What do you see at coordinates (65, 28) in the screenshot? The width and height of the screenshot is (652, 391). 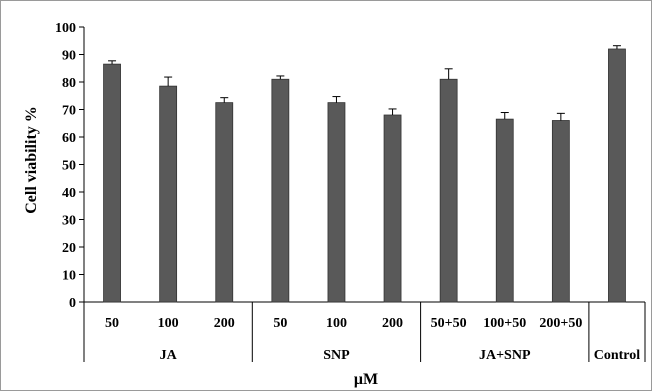 I see `y-tick-label: 100` at bounding box center [65, 28].